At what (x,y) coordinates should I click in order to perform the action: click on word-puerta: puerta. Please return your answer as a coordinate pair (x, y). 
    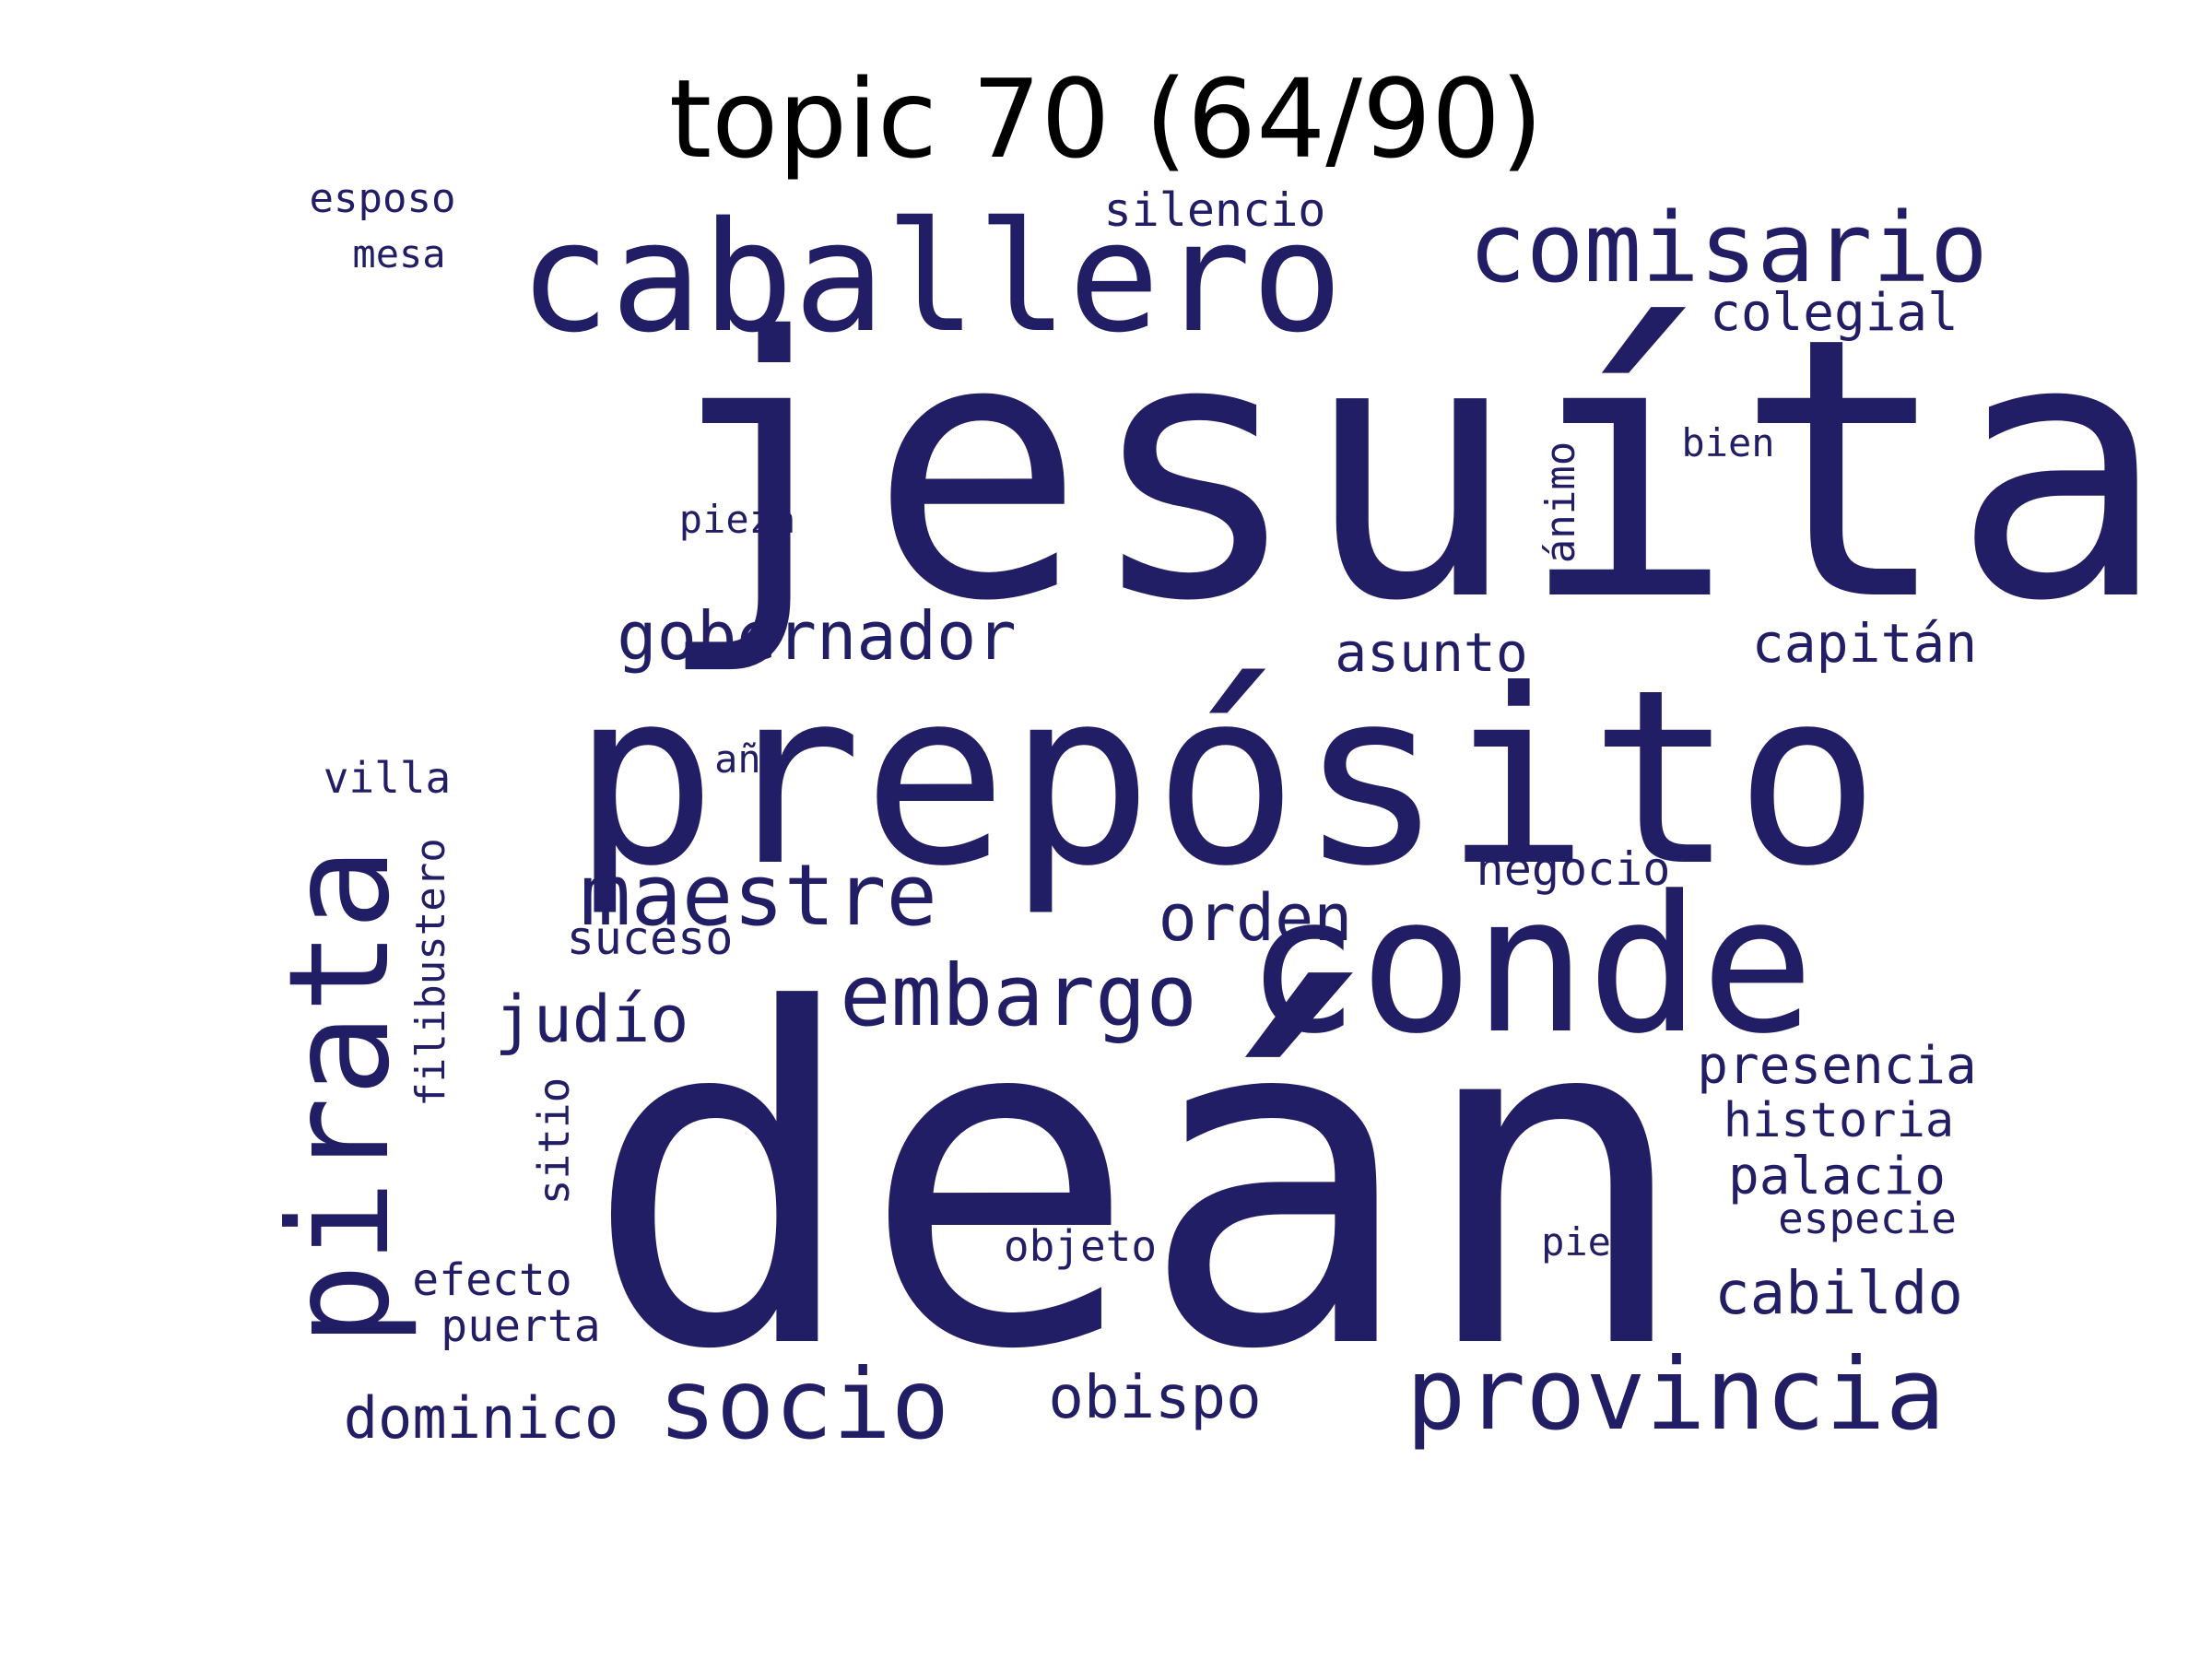
    Looking at the image, I should click on (520, 1326).